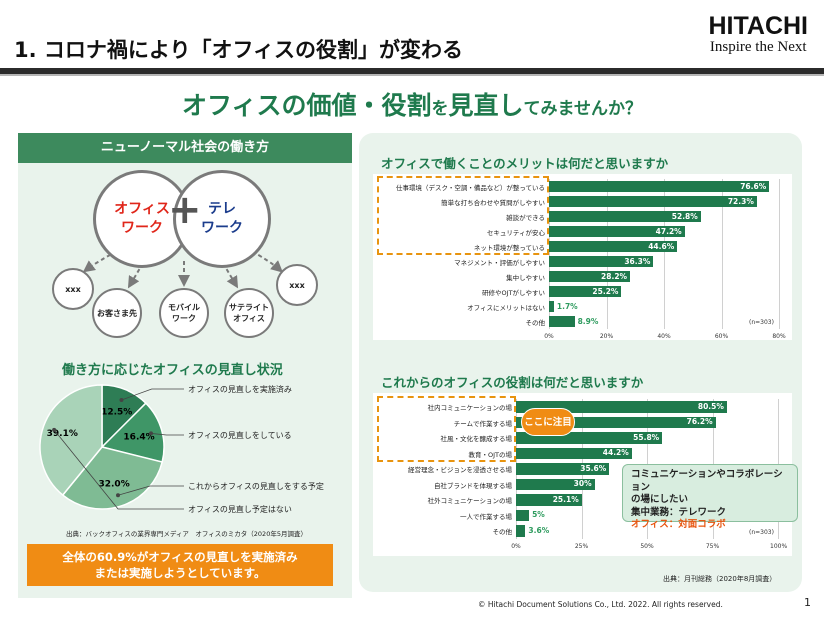 The width and height of the screenshot is (824, 618). What do you see at coordinates (469, 408) in the screenshot?
I see `bar-category-label: 社内コミュニケーションの場` at bounding box center [469, 408].